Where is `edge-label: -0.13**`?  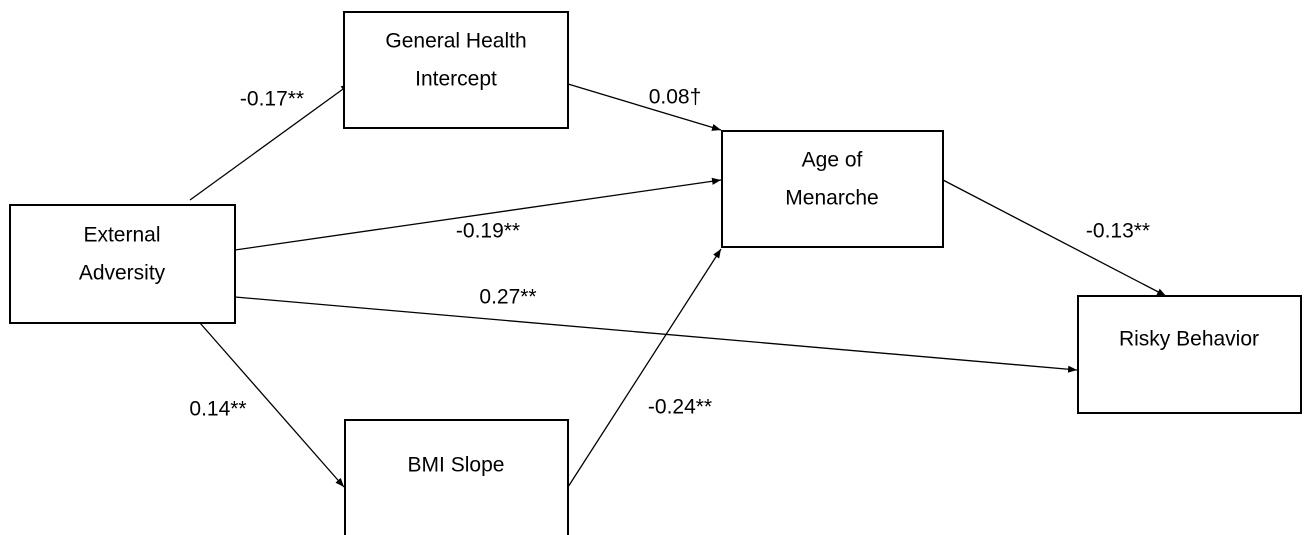
edge-label: -0.13** is located at coordinates (1118, 231).